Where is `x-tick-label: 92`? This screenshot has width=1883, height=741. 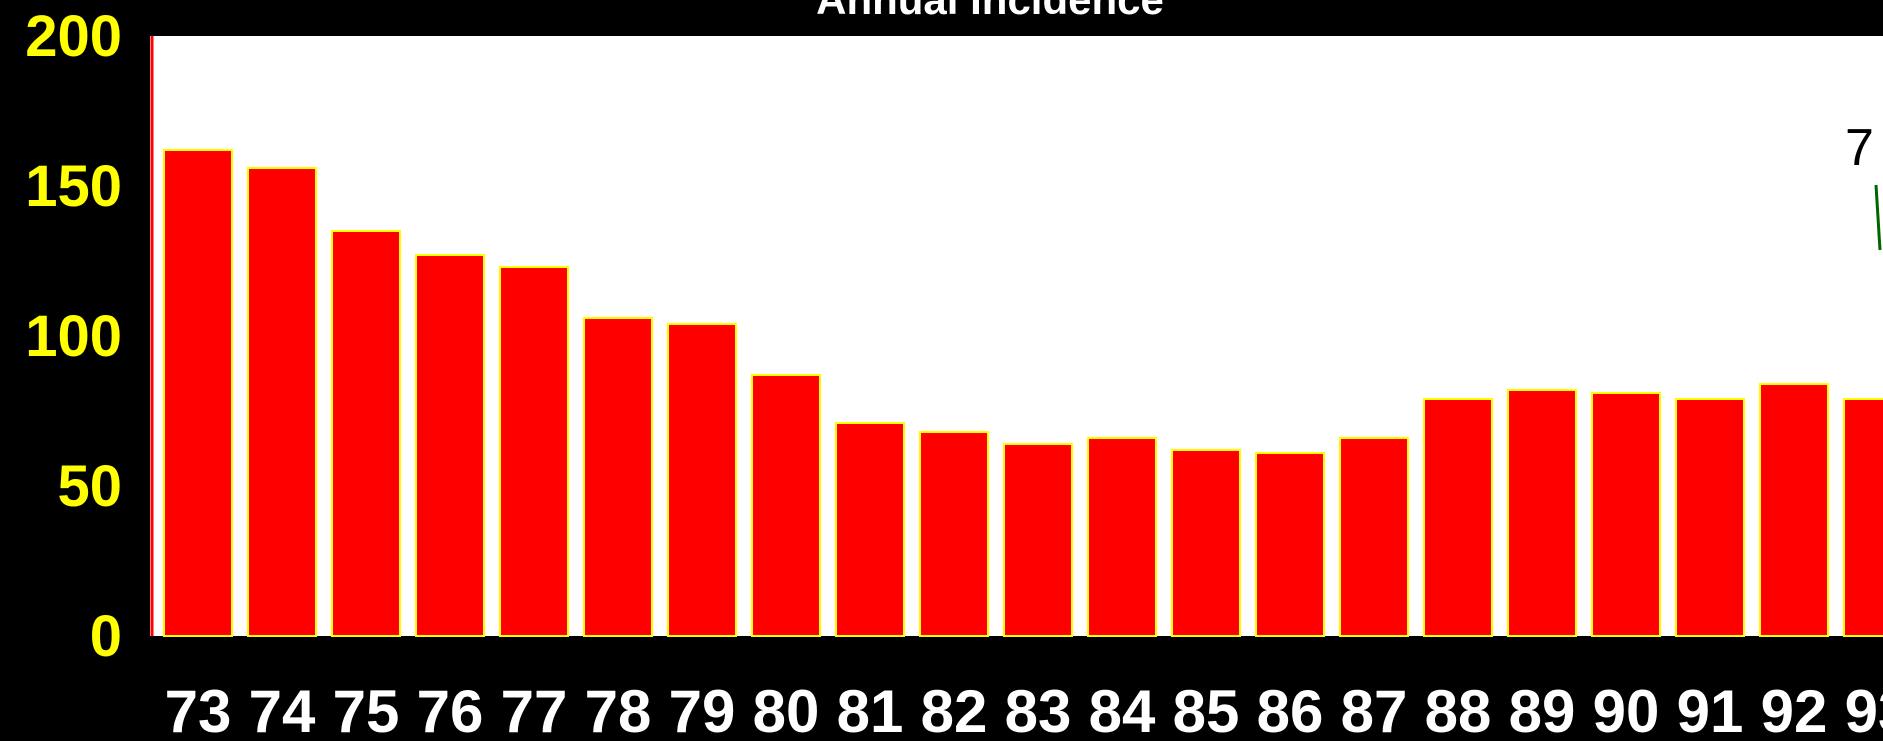 x-tick-label: 92 is located at coordinates (1794, 709).